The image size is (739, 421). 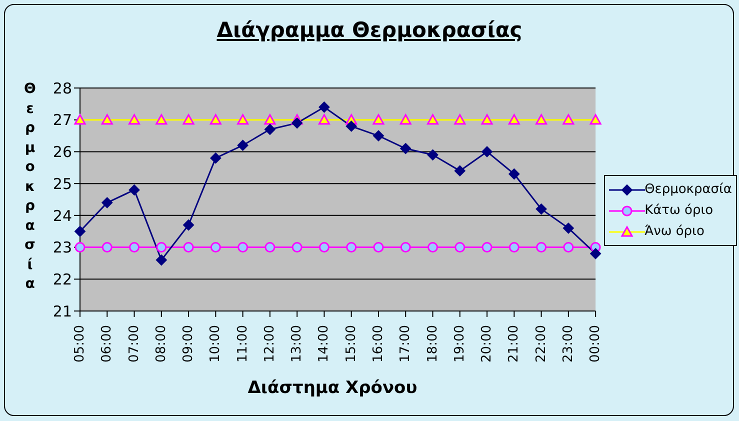 What do you see at coordinates (568, 343) in the screenshot?
I see `x-tick-label: 23:00` at bounding box center [568, 343].